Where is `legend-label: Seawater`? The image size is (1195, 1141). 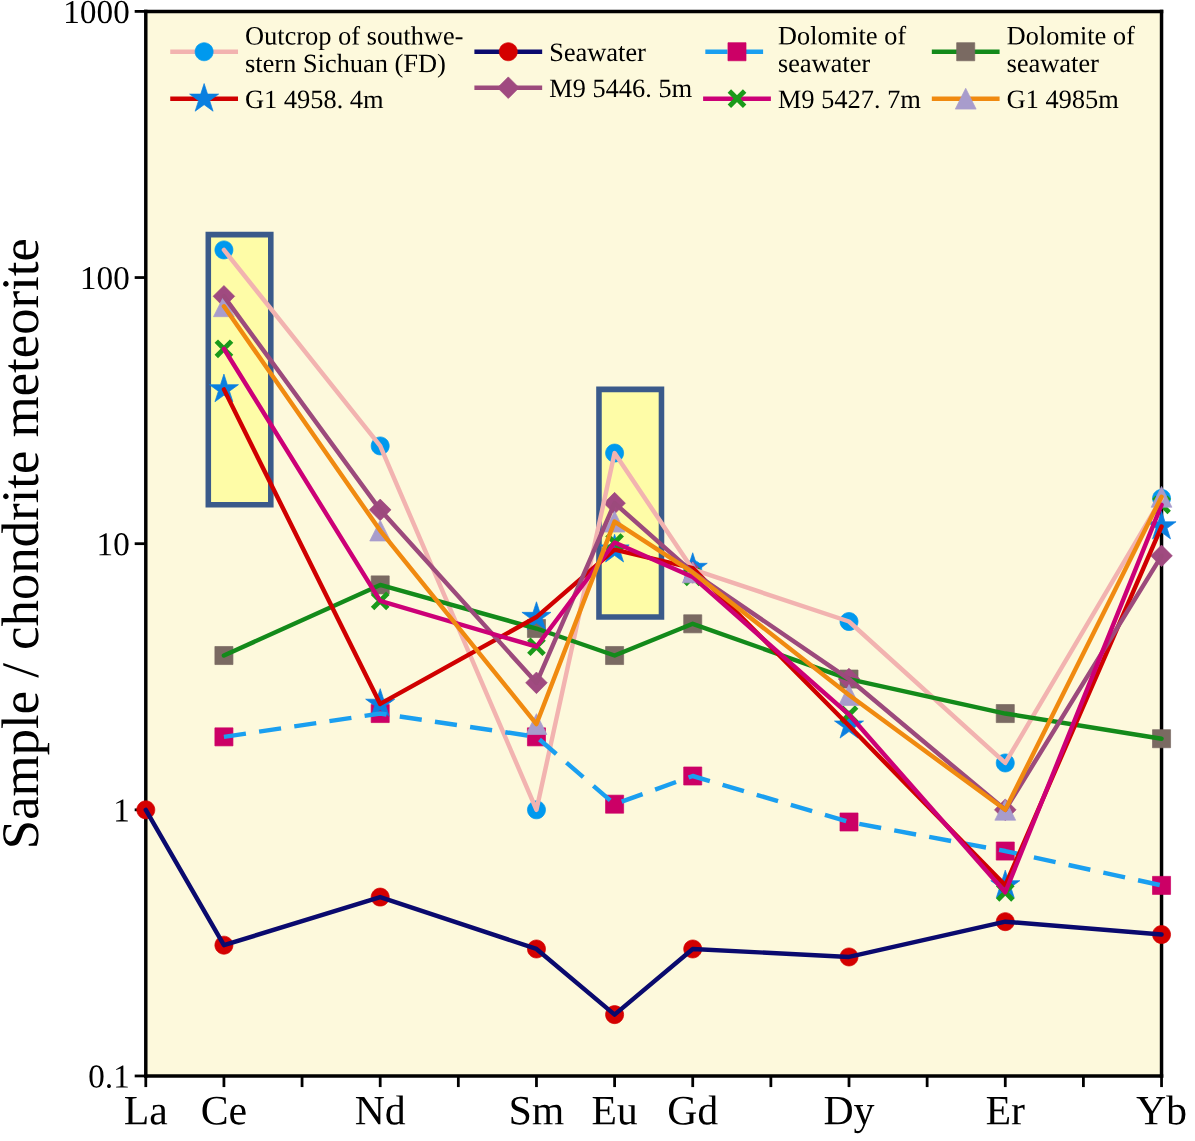 legend-label: Seawater is located at coordinates (598, 52).